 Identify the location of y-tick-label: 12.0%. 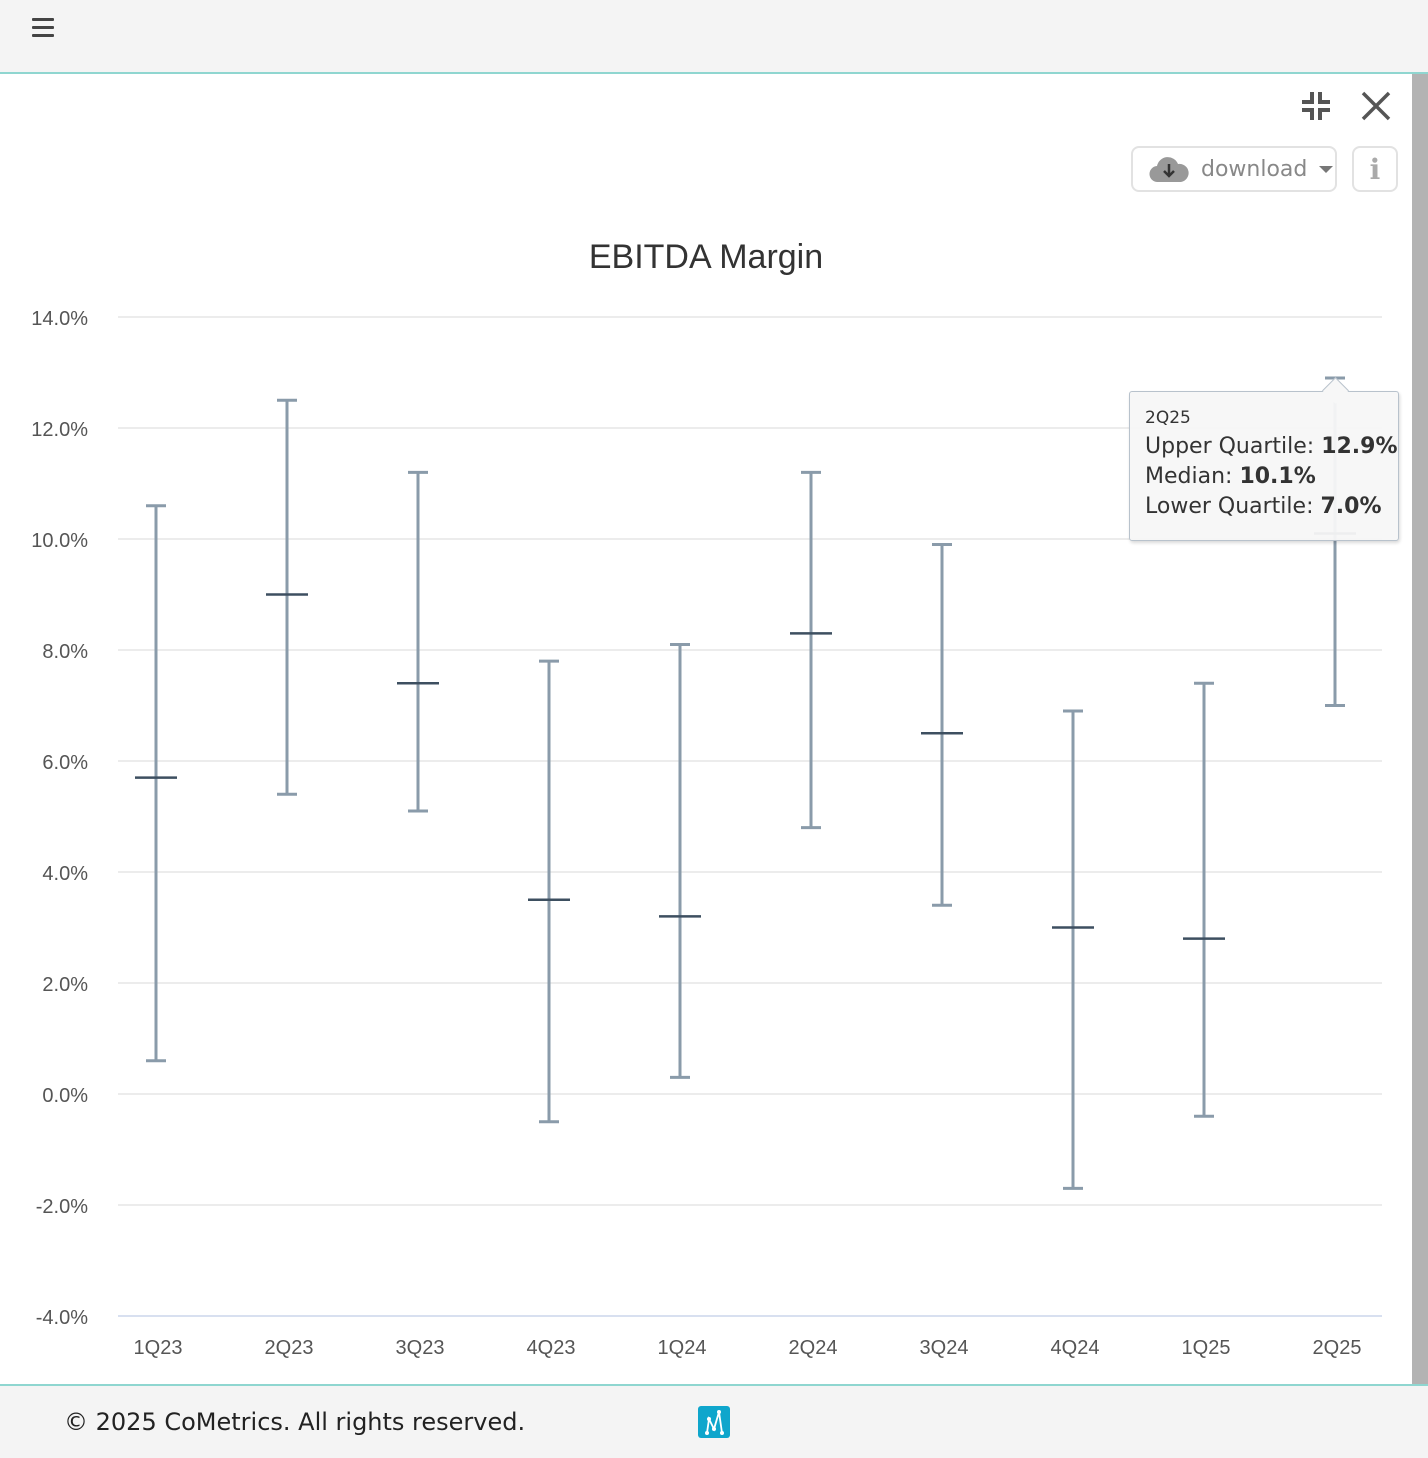
(59, 430).